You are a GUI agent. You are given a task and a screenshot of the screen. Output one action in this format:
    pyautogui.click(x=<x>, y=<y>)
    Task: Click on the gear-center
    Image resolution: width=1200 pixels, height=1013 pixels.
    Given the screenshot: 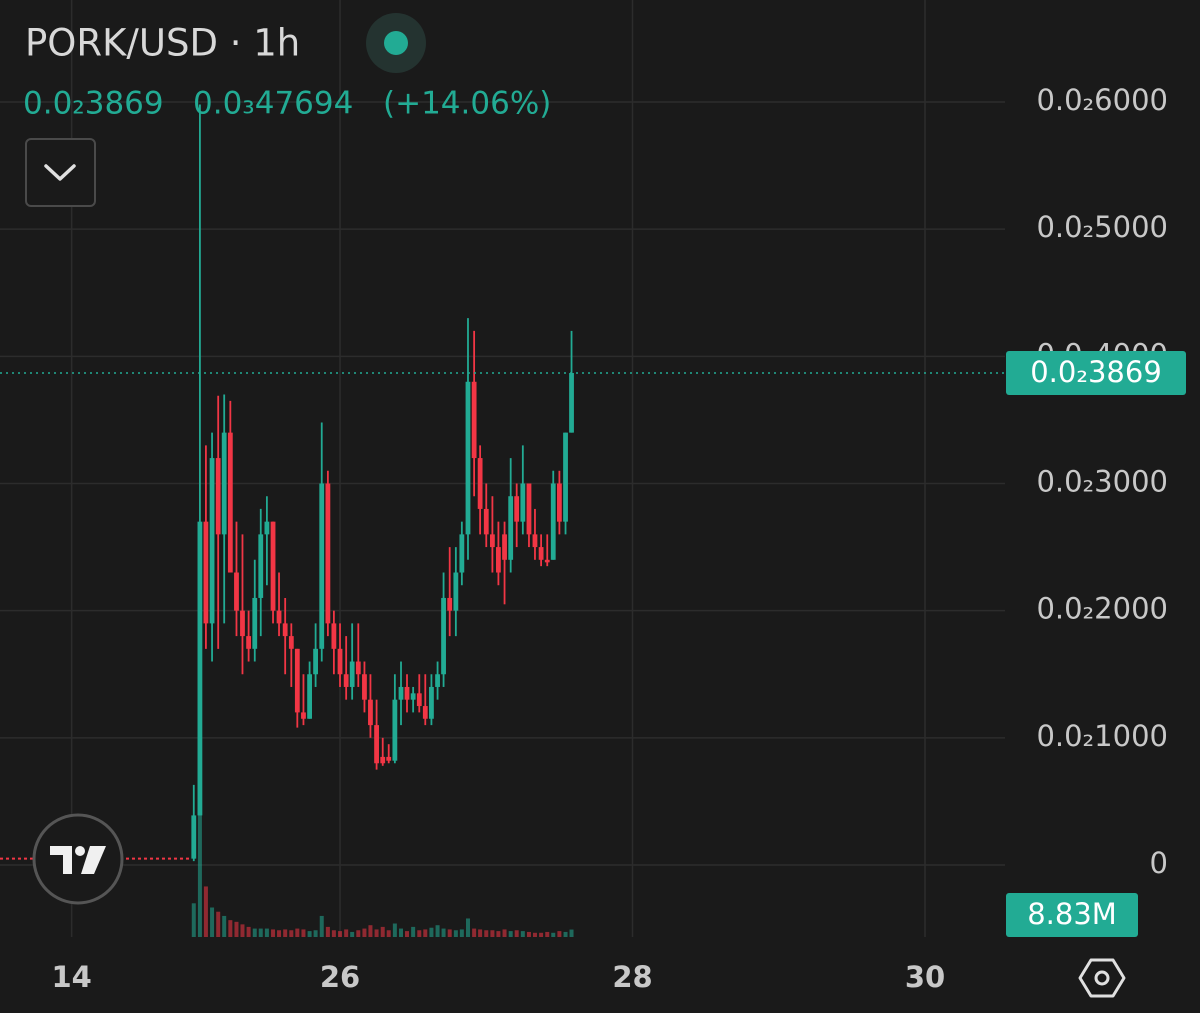 What is the action you would take?
    pyautogui.click(x=1102, y=978)
    